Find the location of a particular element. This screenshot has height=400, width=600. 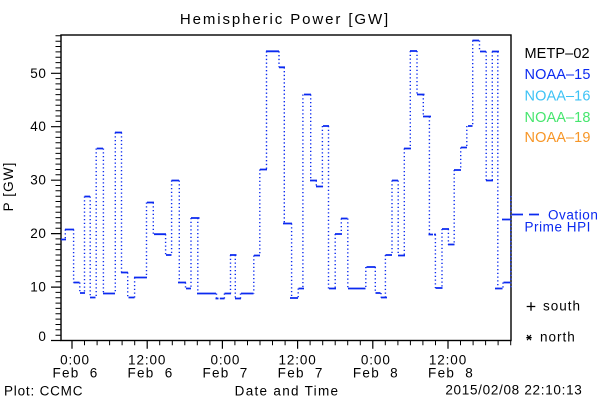

svg-text: 20 is located at coordinates (38, 233).